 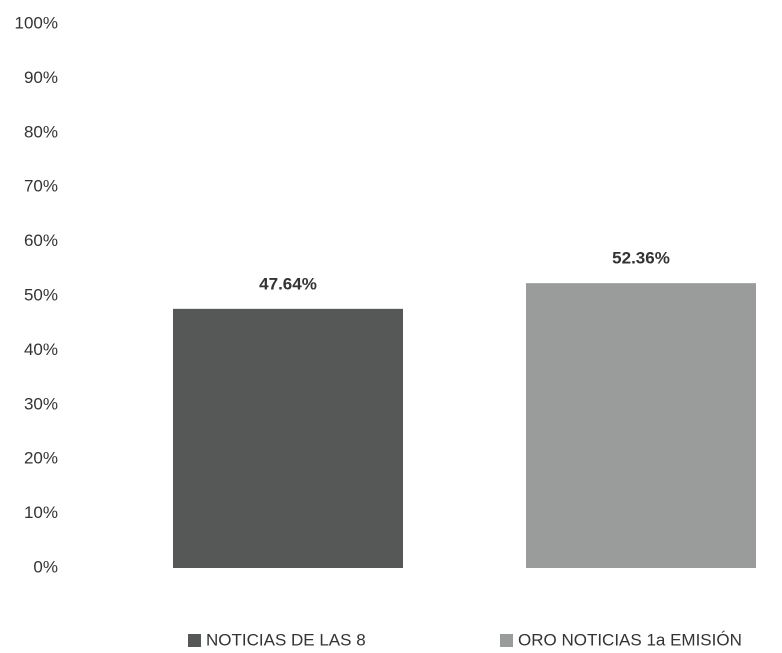 What do you see at coordinates (288, 283) in the screenshot?
I see `value-label: 47.64%` at bounding box center [288, 283].